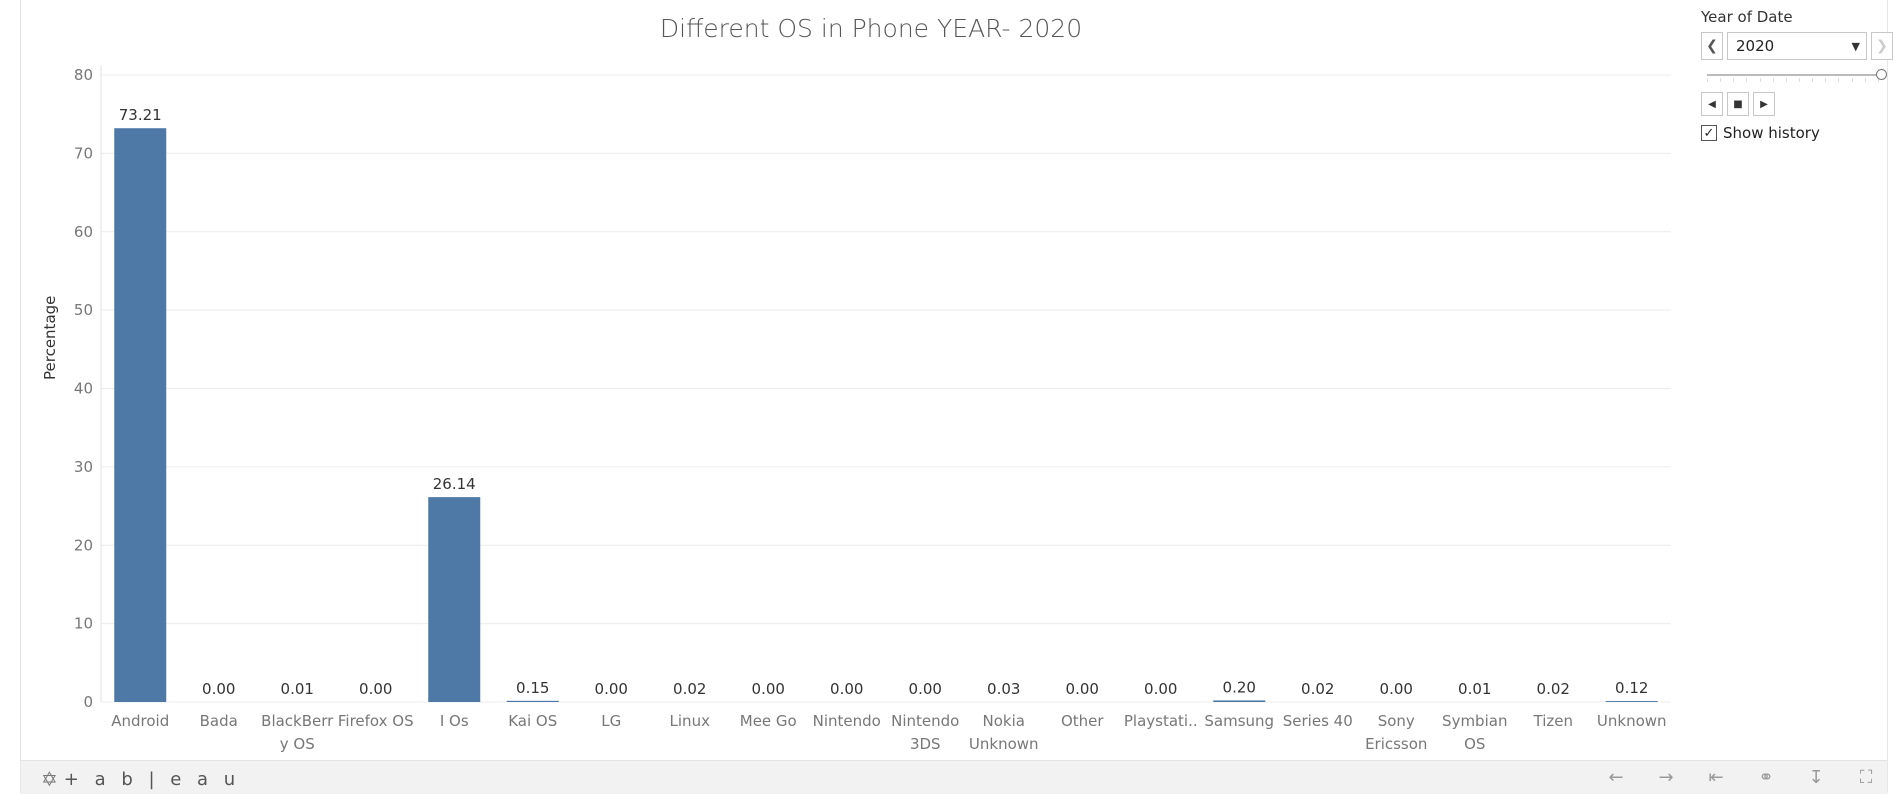  Describe the element at coordinates (1881, 74) in the screenshot. I see `slider-thumb` at that location.